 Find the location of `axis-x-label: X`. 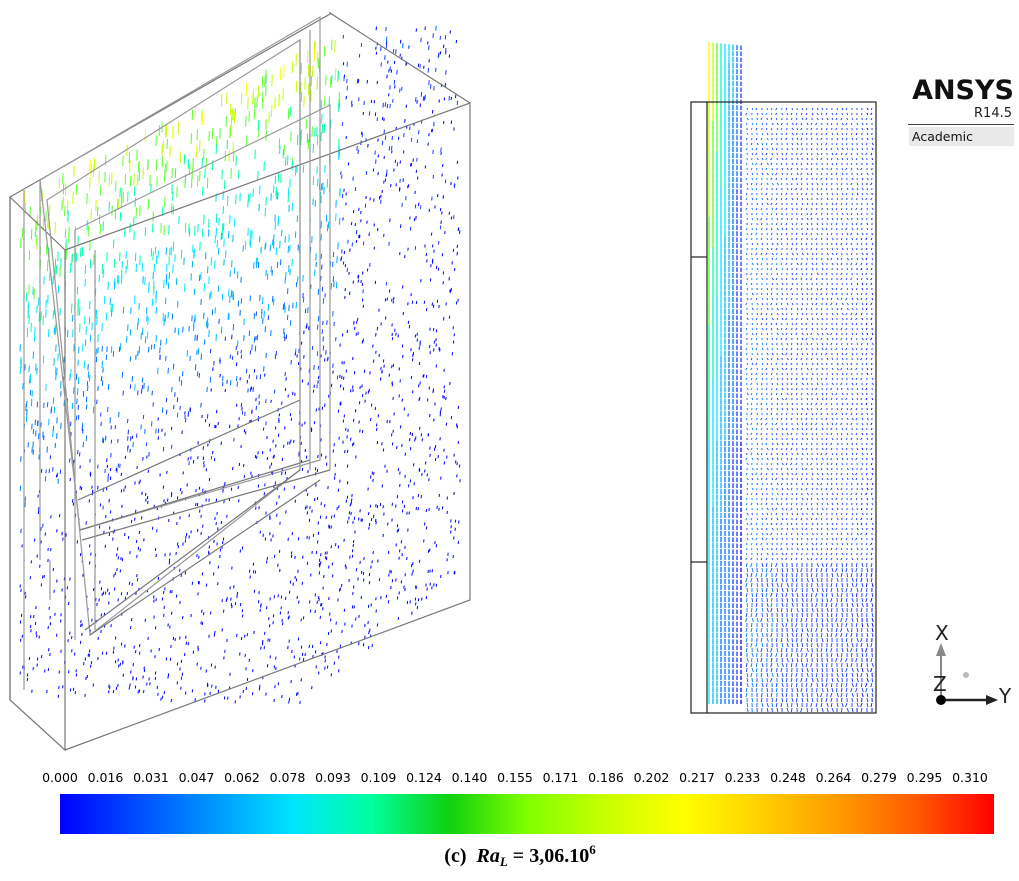

axis-x-label: X is located at coordinates (942, 633).